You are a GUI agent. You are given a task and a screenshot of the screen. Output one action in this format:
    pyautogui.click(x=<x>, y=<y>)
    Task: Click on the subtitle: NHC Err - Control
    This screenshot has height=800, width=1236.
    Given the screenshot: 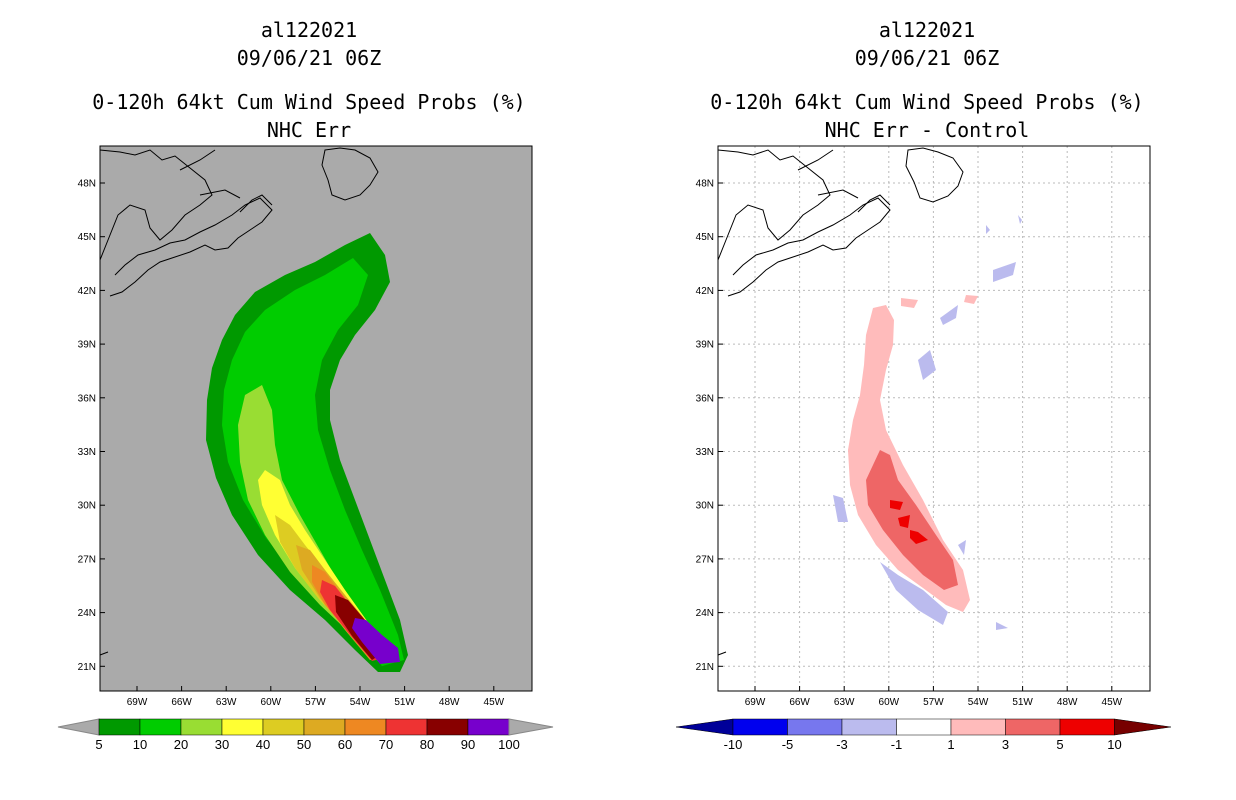 What is the action you would take?
    pyautogui.click(x=927, y=130)
    